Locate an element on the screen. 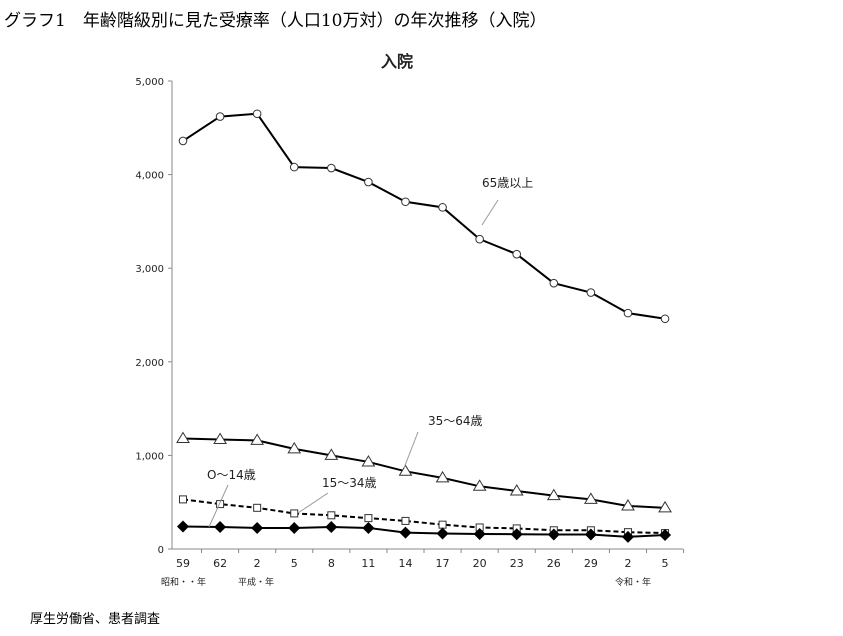 Image resolution: width=843 pixels, height=636 pixels. x-tick-label: 8 is located at coordinates (331, 563).